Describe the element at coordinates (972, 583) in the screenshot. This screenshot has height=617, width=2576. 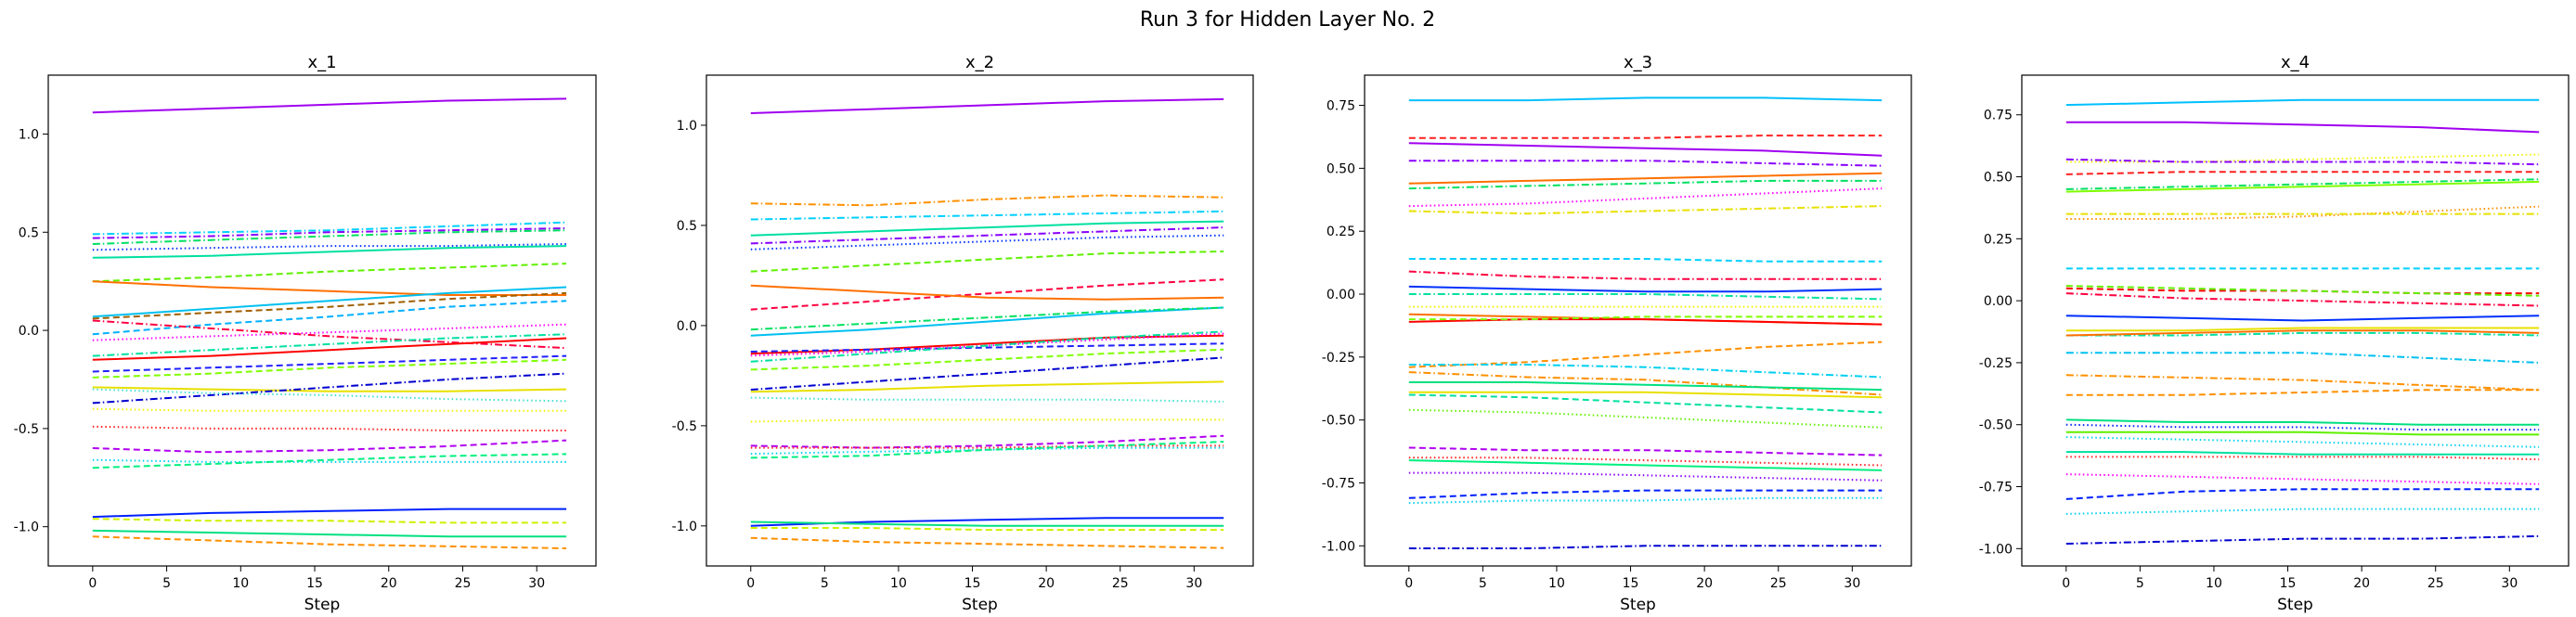
I see `x-tick-label: 15` at that location.